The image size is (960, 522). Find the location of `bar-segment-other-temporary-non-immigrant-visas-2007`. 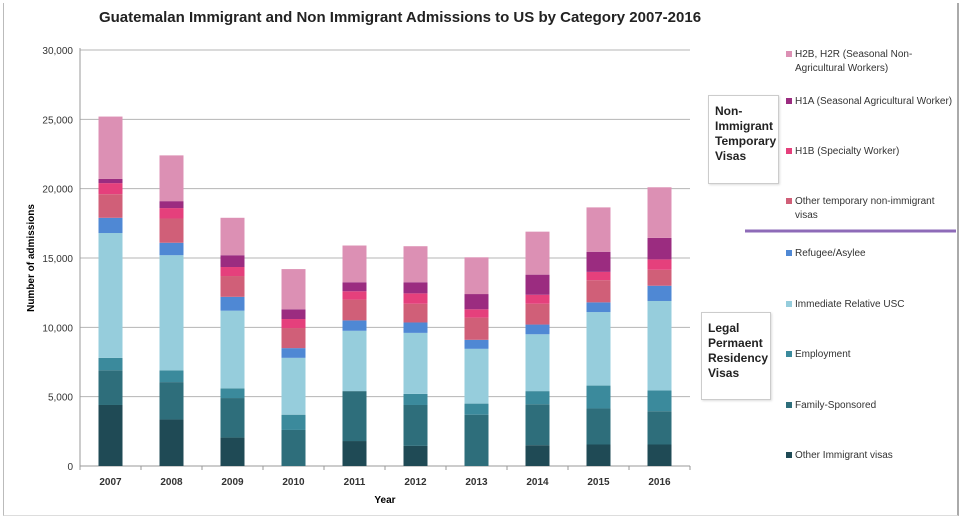

bar-segment-other-temporary-non-immigrant-visas-2007 is located at coordinates (110, 206).